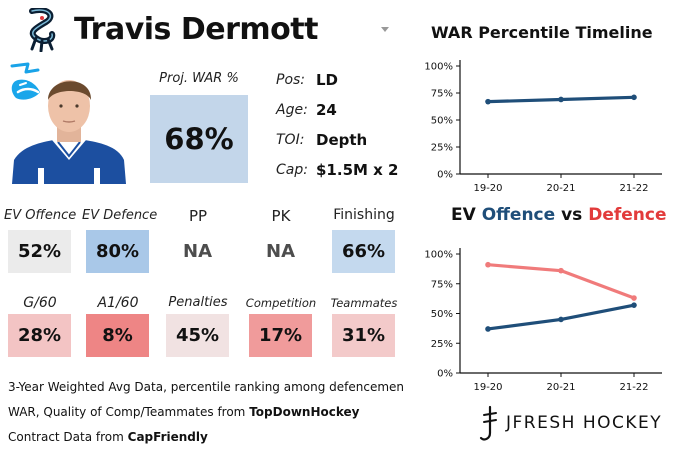 The width and height of the screenshot is (680, 459). Describe the element at coordinates (363, 335) in the screenshot. I see `stat-value-teammates: 31%` at that location.